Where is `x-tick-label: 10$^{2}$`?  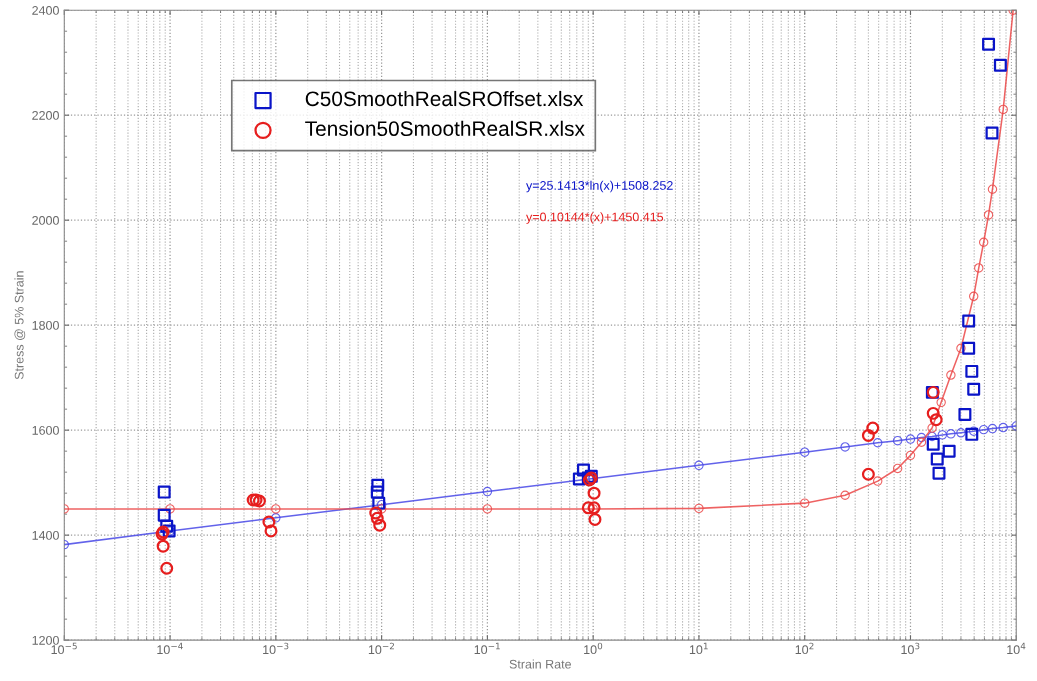 x-tick-label: 10$^{2}$ is located at coordinates (804, 648).